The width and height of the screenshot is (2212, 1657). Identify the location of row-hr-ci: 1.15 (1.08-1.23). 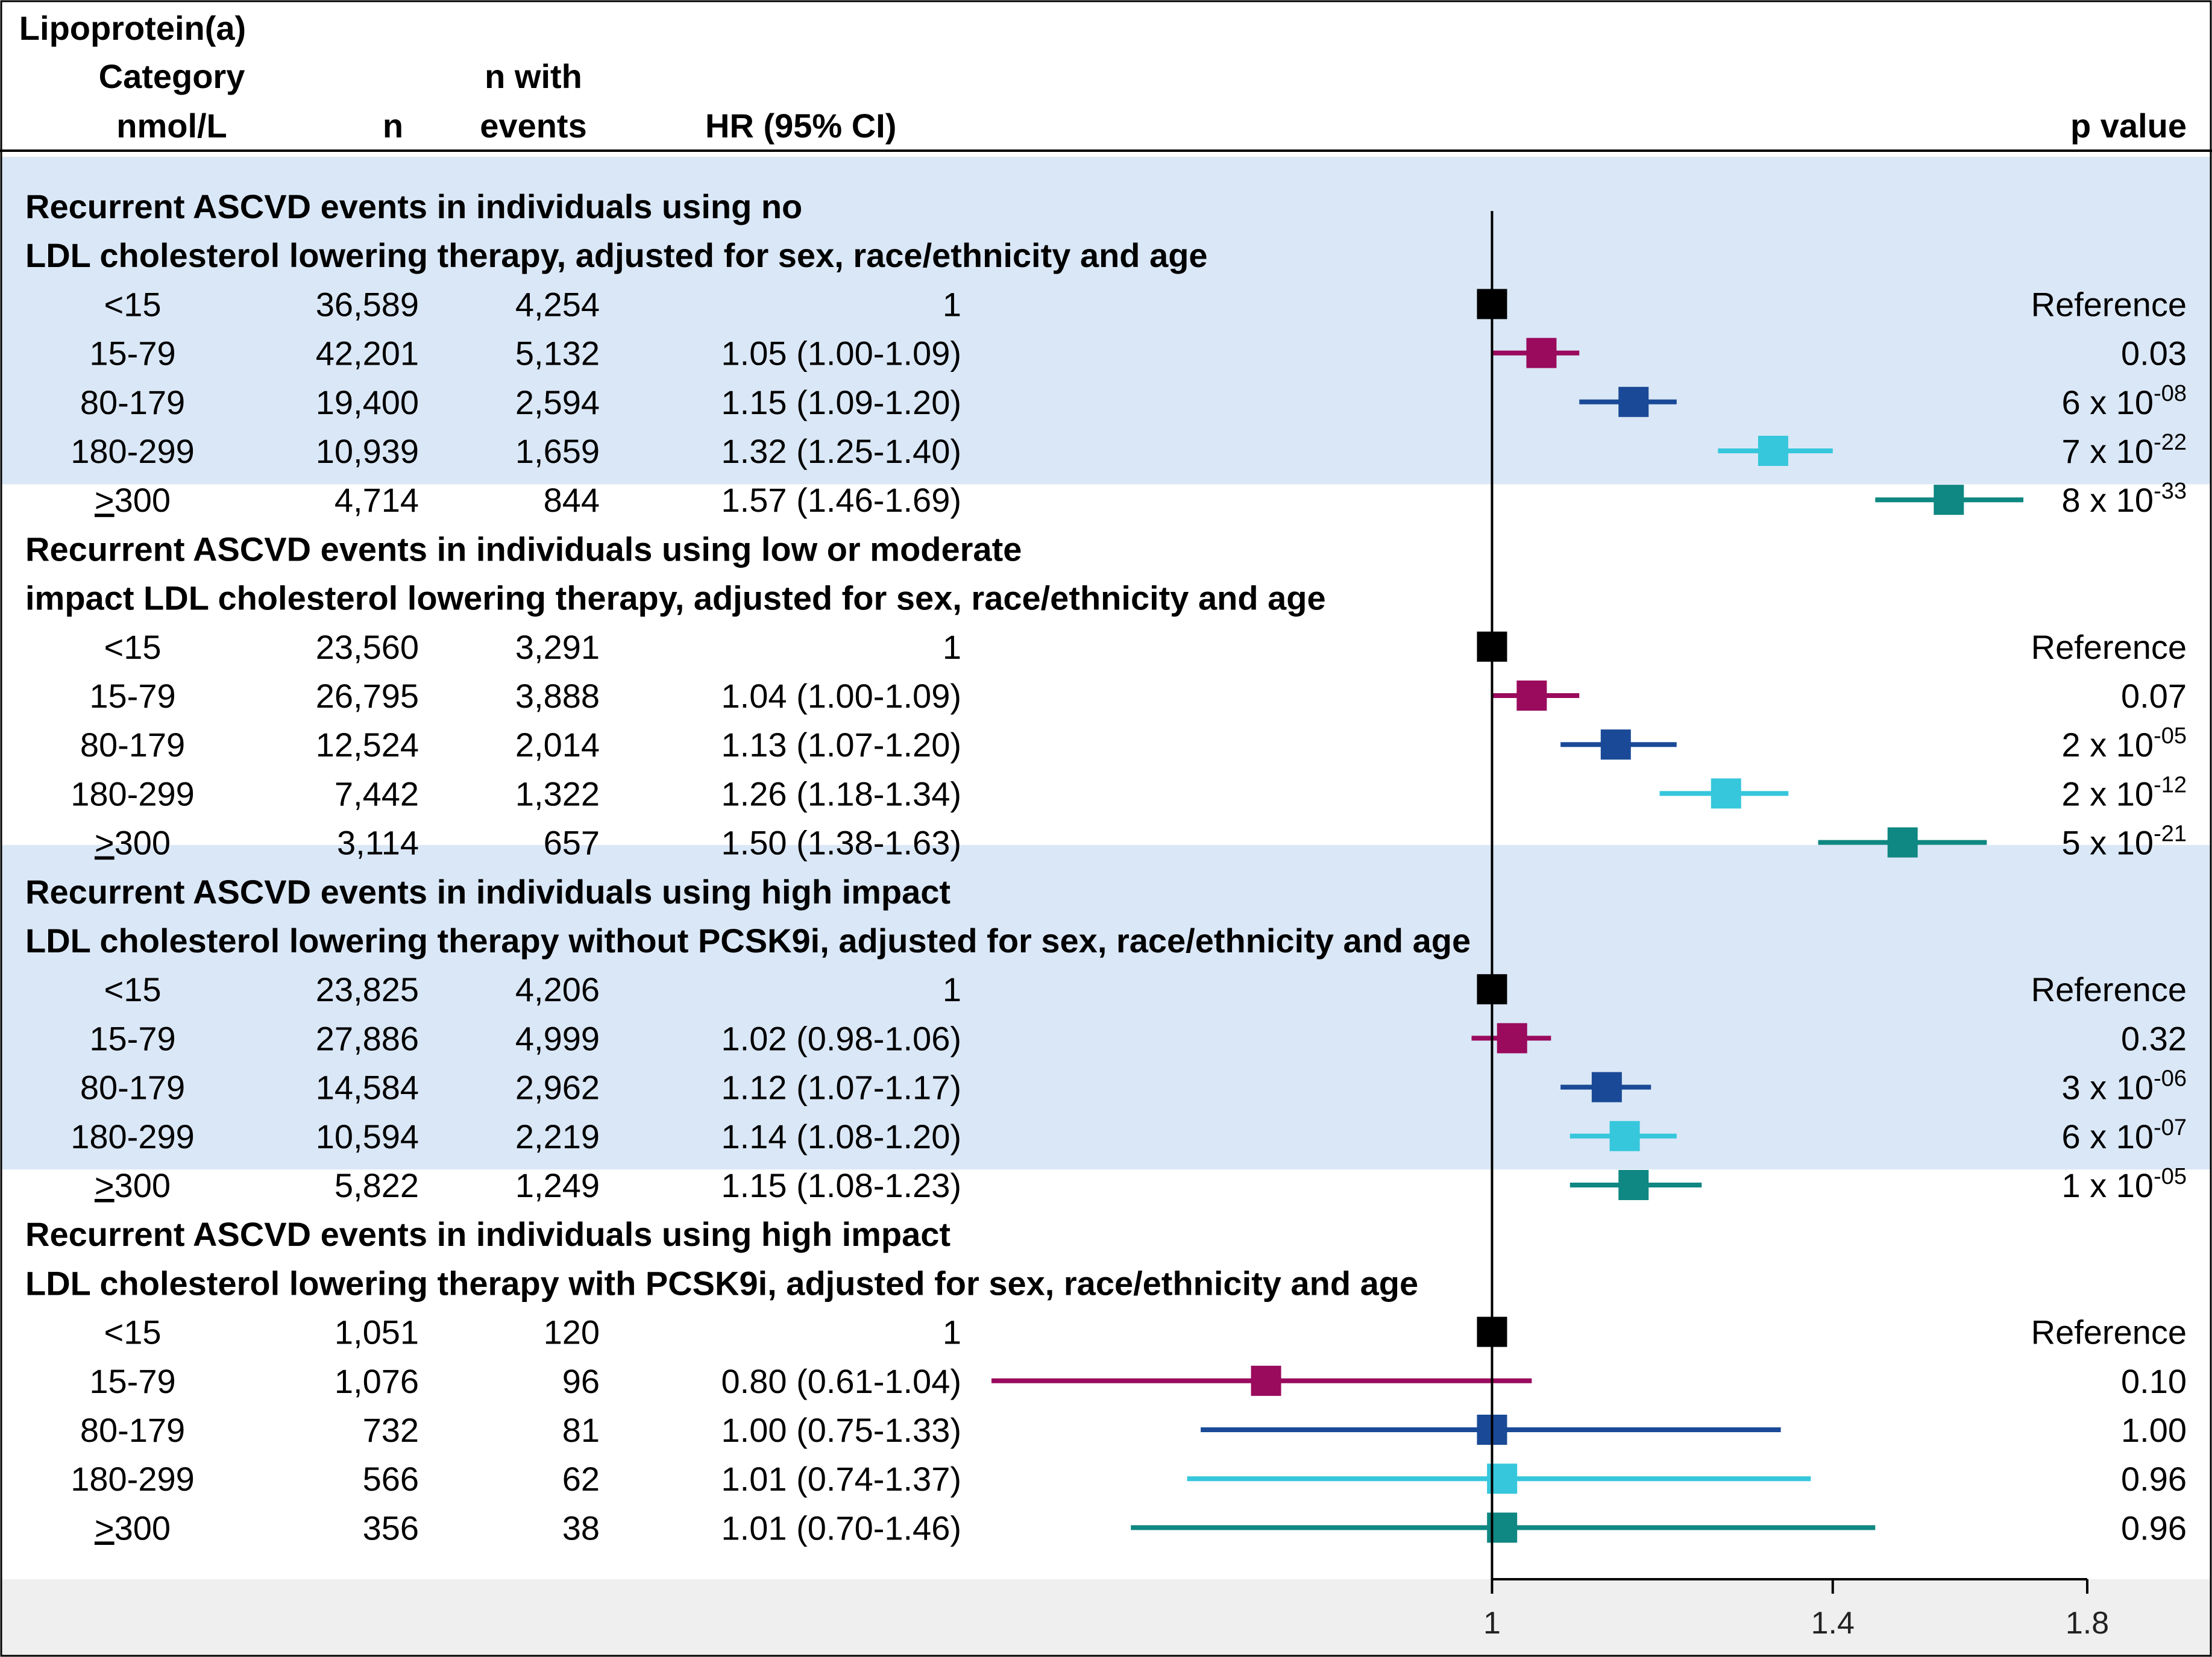
(841, 1185).